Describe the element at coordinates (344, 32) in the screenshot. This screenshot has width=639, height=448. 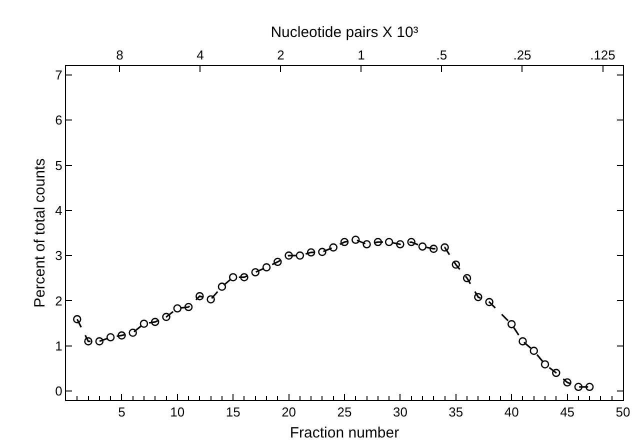
I see `x2-axis-title: Nucleotide pairs X 10³` at that location.